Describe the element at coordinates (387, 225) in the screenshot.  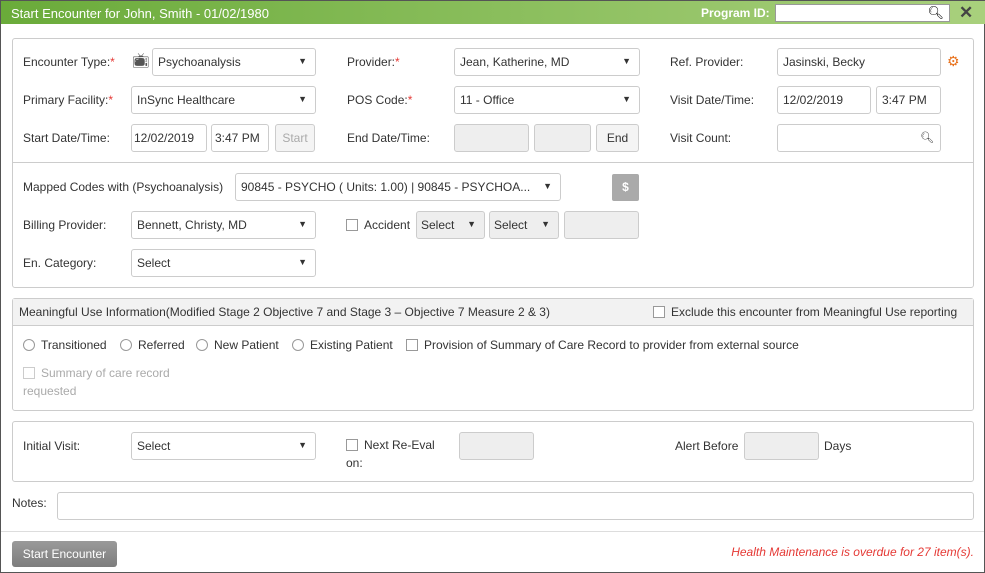
I see `accident-label: Accident` at that location.